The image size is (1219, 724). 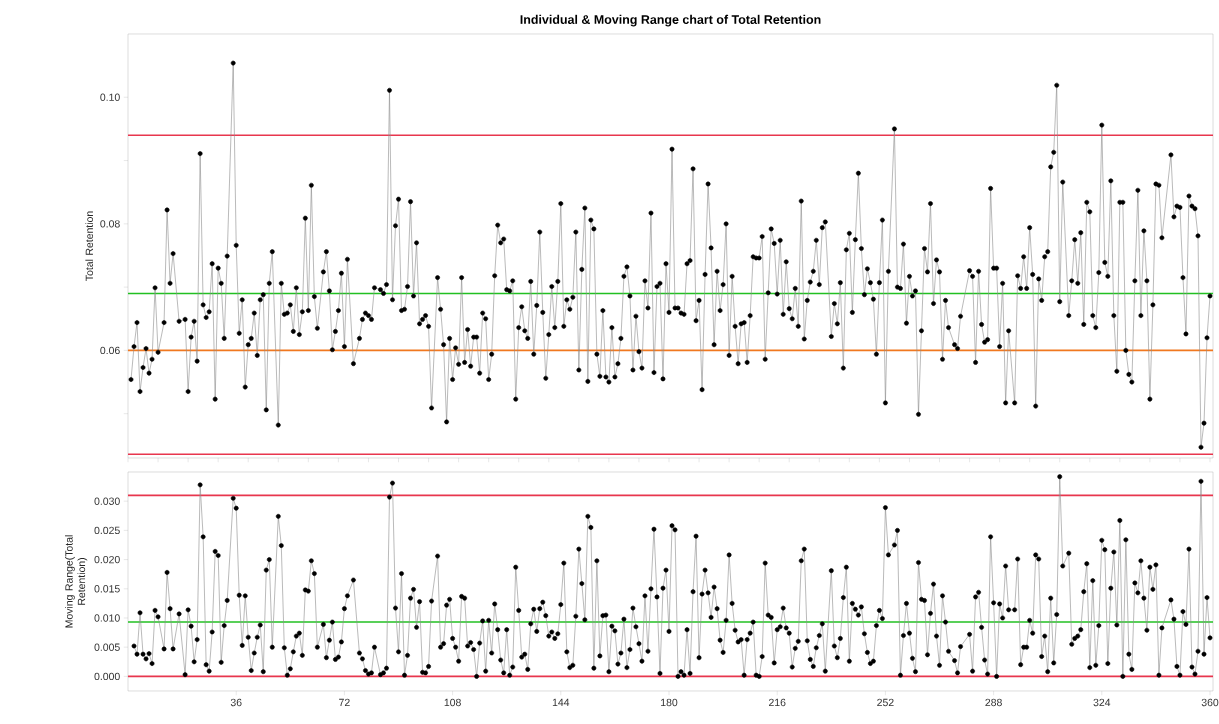 What do you see at coordinates (107, 676) in the screenshot?
I see `y-tick-label: 0.000` at bounding box center [107, 676].